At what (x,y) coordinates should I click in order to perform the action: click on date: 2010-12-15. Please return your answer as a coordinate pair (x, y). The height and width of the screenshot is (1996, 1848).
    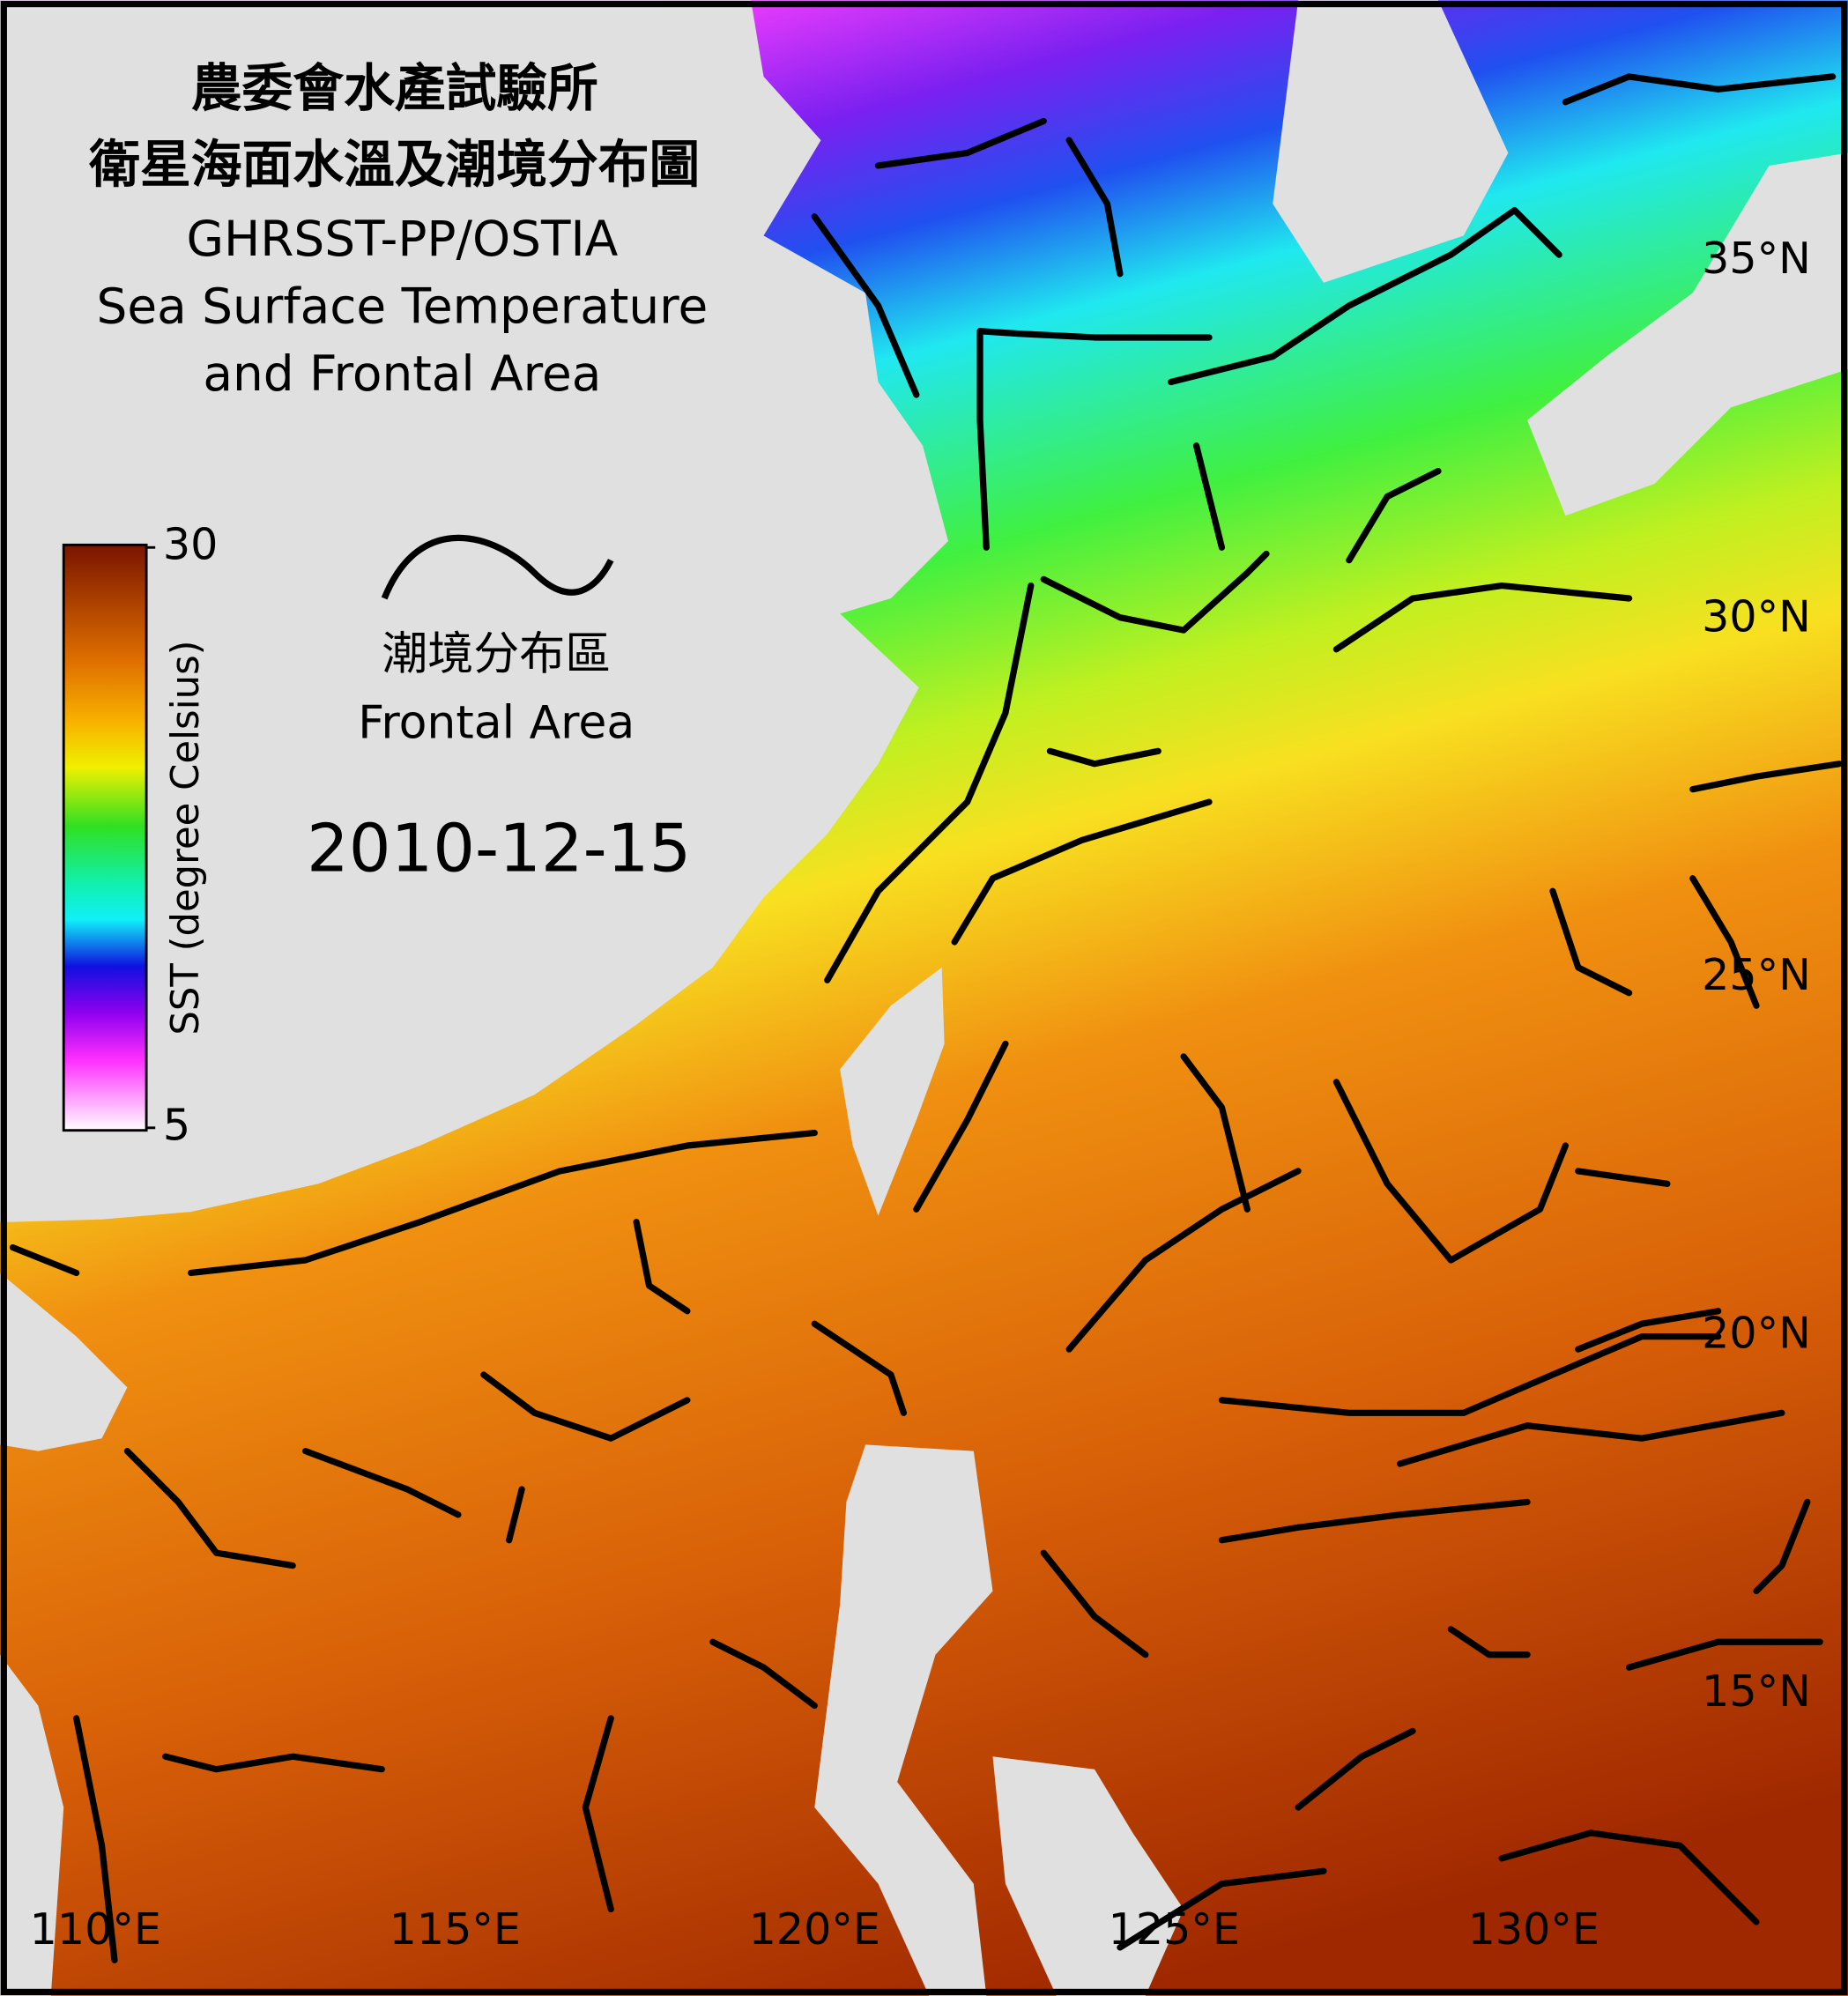
    Looking at the image, I should click on (499, 848).